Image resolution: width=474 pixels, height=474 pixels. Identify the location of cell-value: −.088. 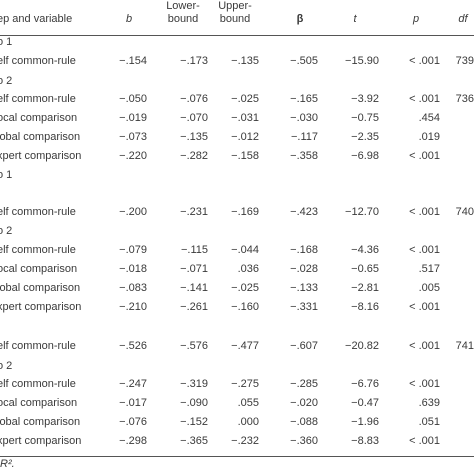
(304, 422).